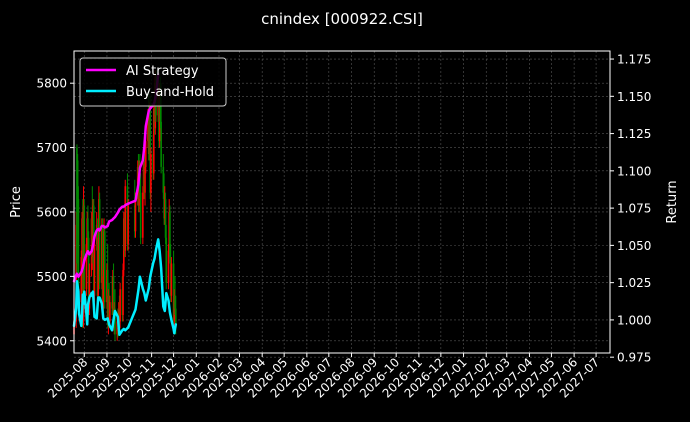  I want to click on y-left-tick-label: 5500, so click(51, 277).